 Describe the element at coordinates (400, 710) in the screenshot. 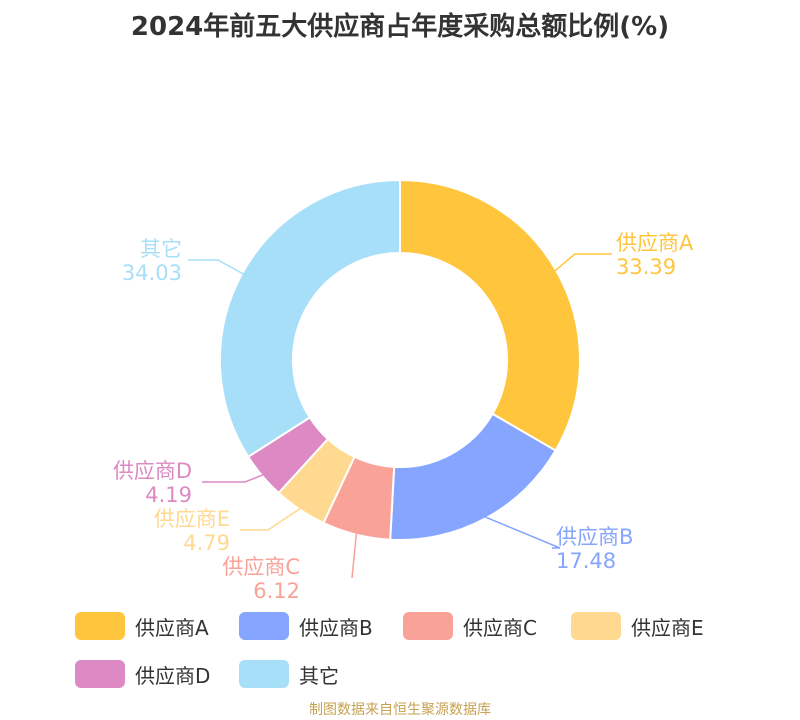

I see `source-note: 制图数据来自恒生聚源数据库` at that location.